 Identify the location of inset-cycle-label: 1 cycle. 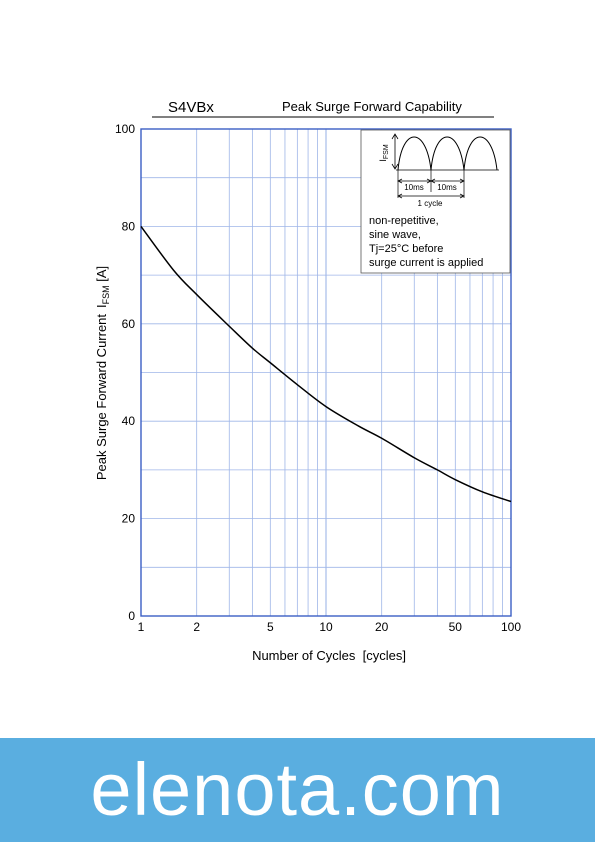
(430, 203).